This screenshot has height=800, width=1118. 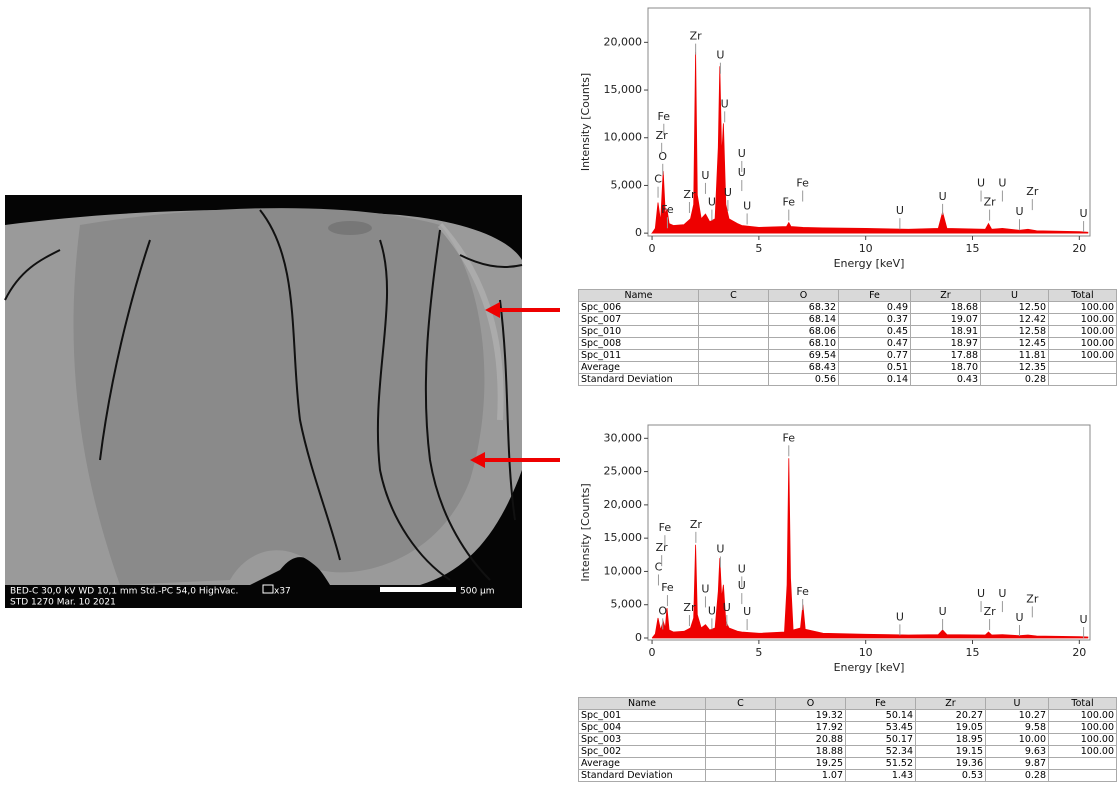 What do you see at coordinates (638, 355) in the screenshot?
I see `cell: Spc_011` at bounding box center [638, 355].